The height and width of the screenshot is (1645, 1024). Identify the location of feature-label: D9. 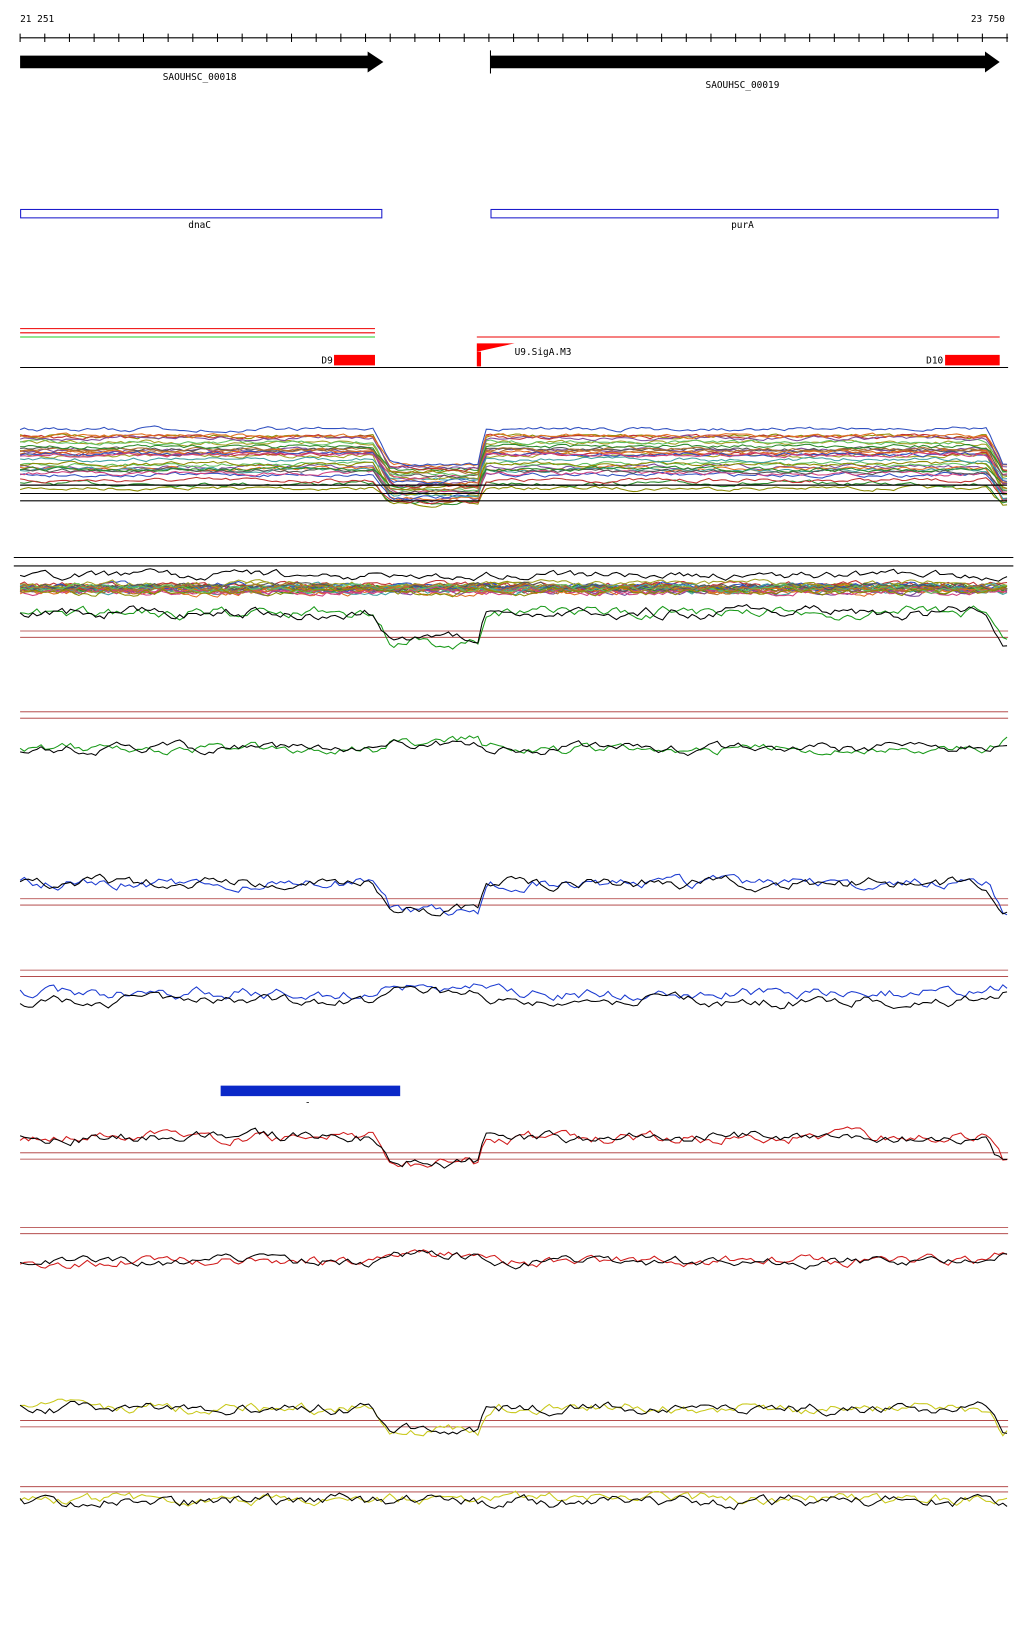
(327, 360).